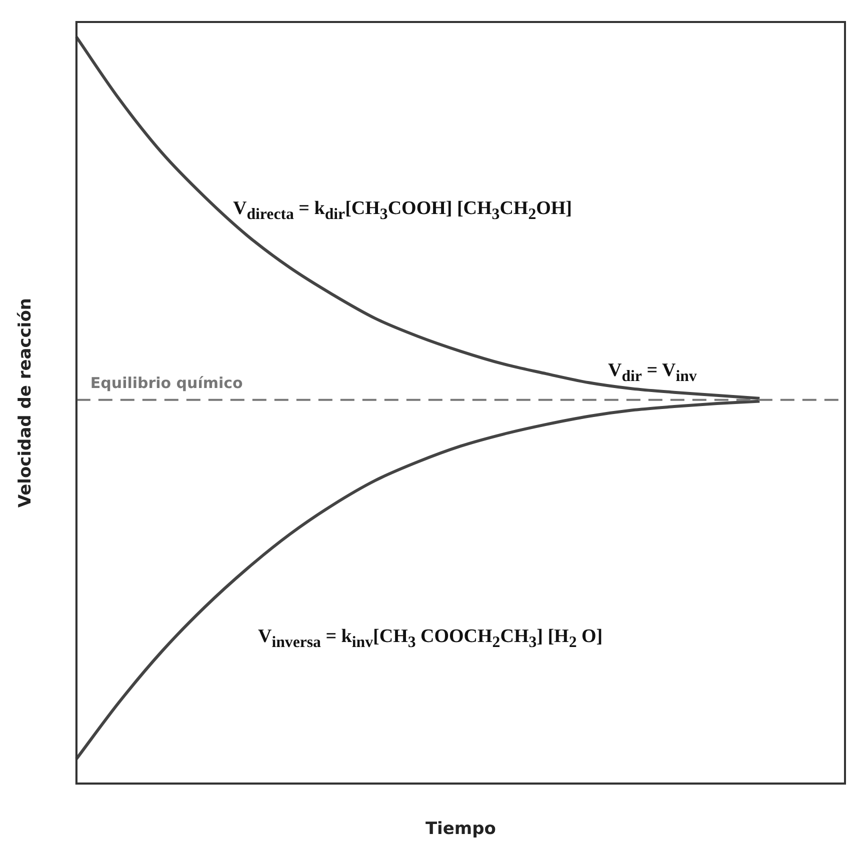  Describe the element at coordinates (430, 638) in the screenshot. I see `text: V$_{inversa}$ = k$_{inv}$[CH$_{3}$ COOCH$_{2}$CH$_{3}$] [H$_{2}$ O]` at that location.